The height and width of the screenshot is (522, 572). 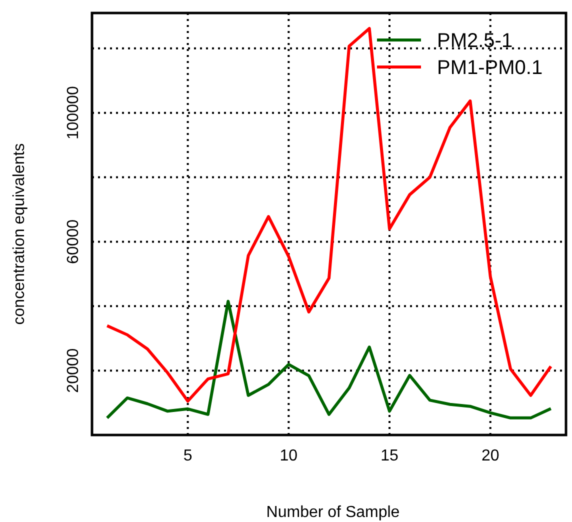 What do you see at coordinates (187, 455) in the screenshot?
I see `x-tick-label: 5` at bounding box center [187, 455].